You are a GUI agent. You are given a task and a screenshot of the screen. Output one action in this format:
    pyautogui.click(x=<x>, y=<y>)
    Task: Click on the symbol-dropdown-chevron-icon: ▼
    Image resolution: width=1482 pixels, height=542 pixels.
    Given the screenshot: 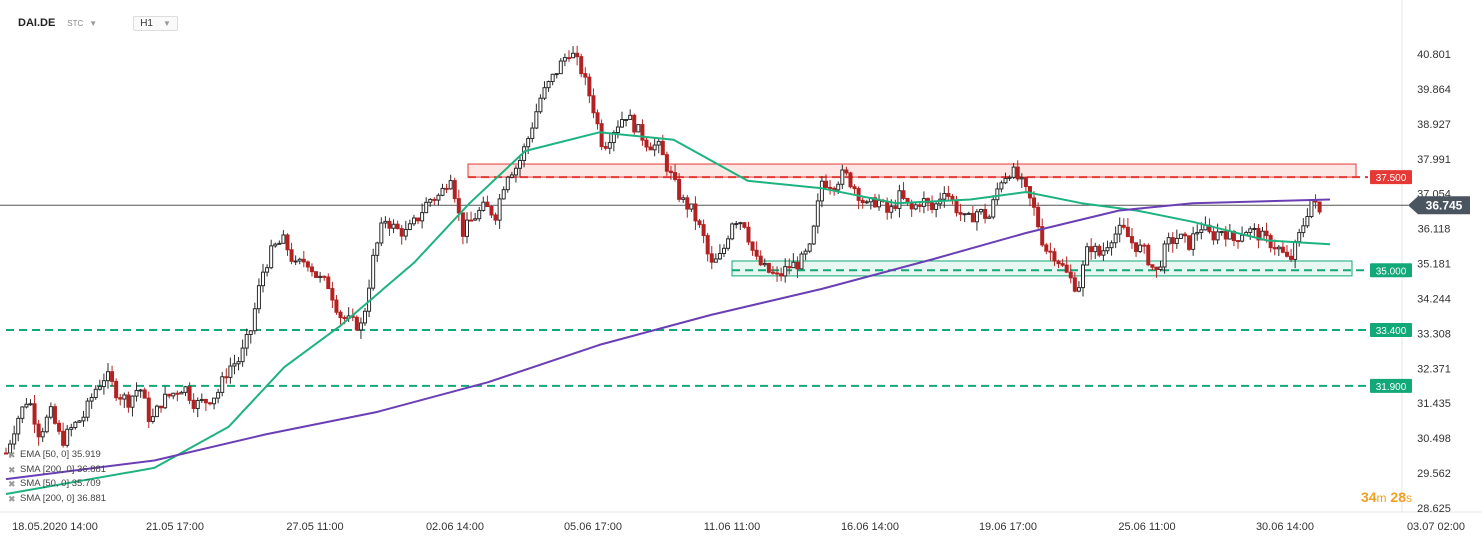 What is the action you would take?
    pyautogui.click(x=93, y=23)
    